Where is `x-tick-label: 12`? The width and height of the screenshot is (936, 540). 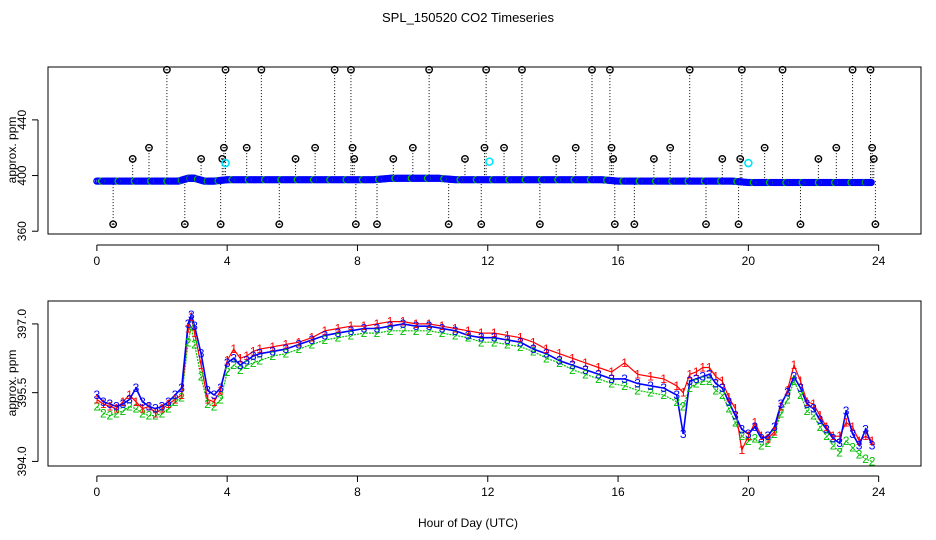 x-tick-label: 12 is located at coordinates (488, 261).